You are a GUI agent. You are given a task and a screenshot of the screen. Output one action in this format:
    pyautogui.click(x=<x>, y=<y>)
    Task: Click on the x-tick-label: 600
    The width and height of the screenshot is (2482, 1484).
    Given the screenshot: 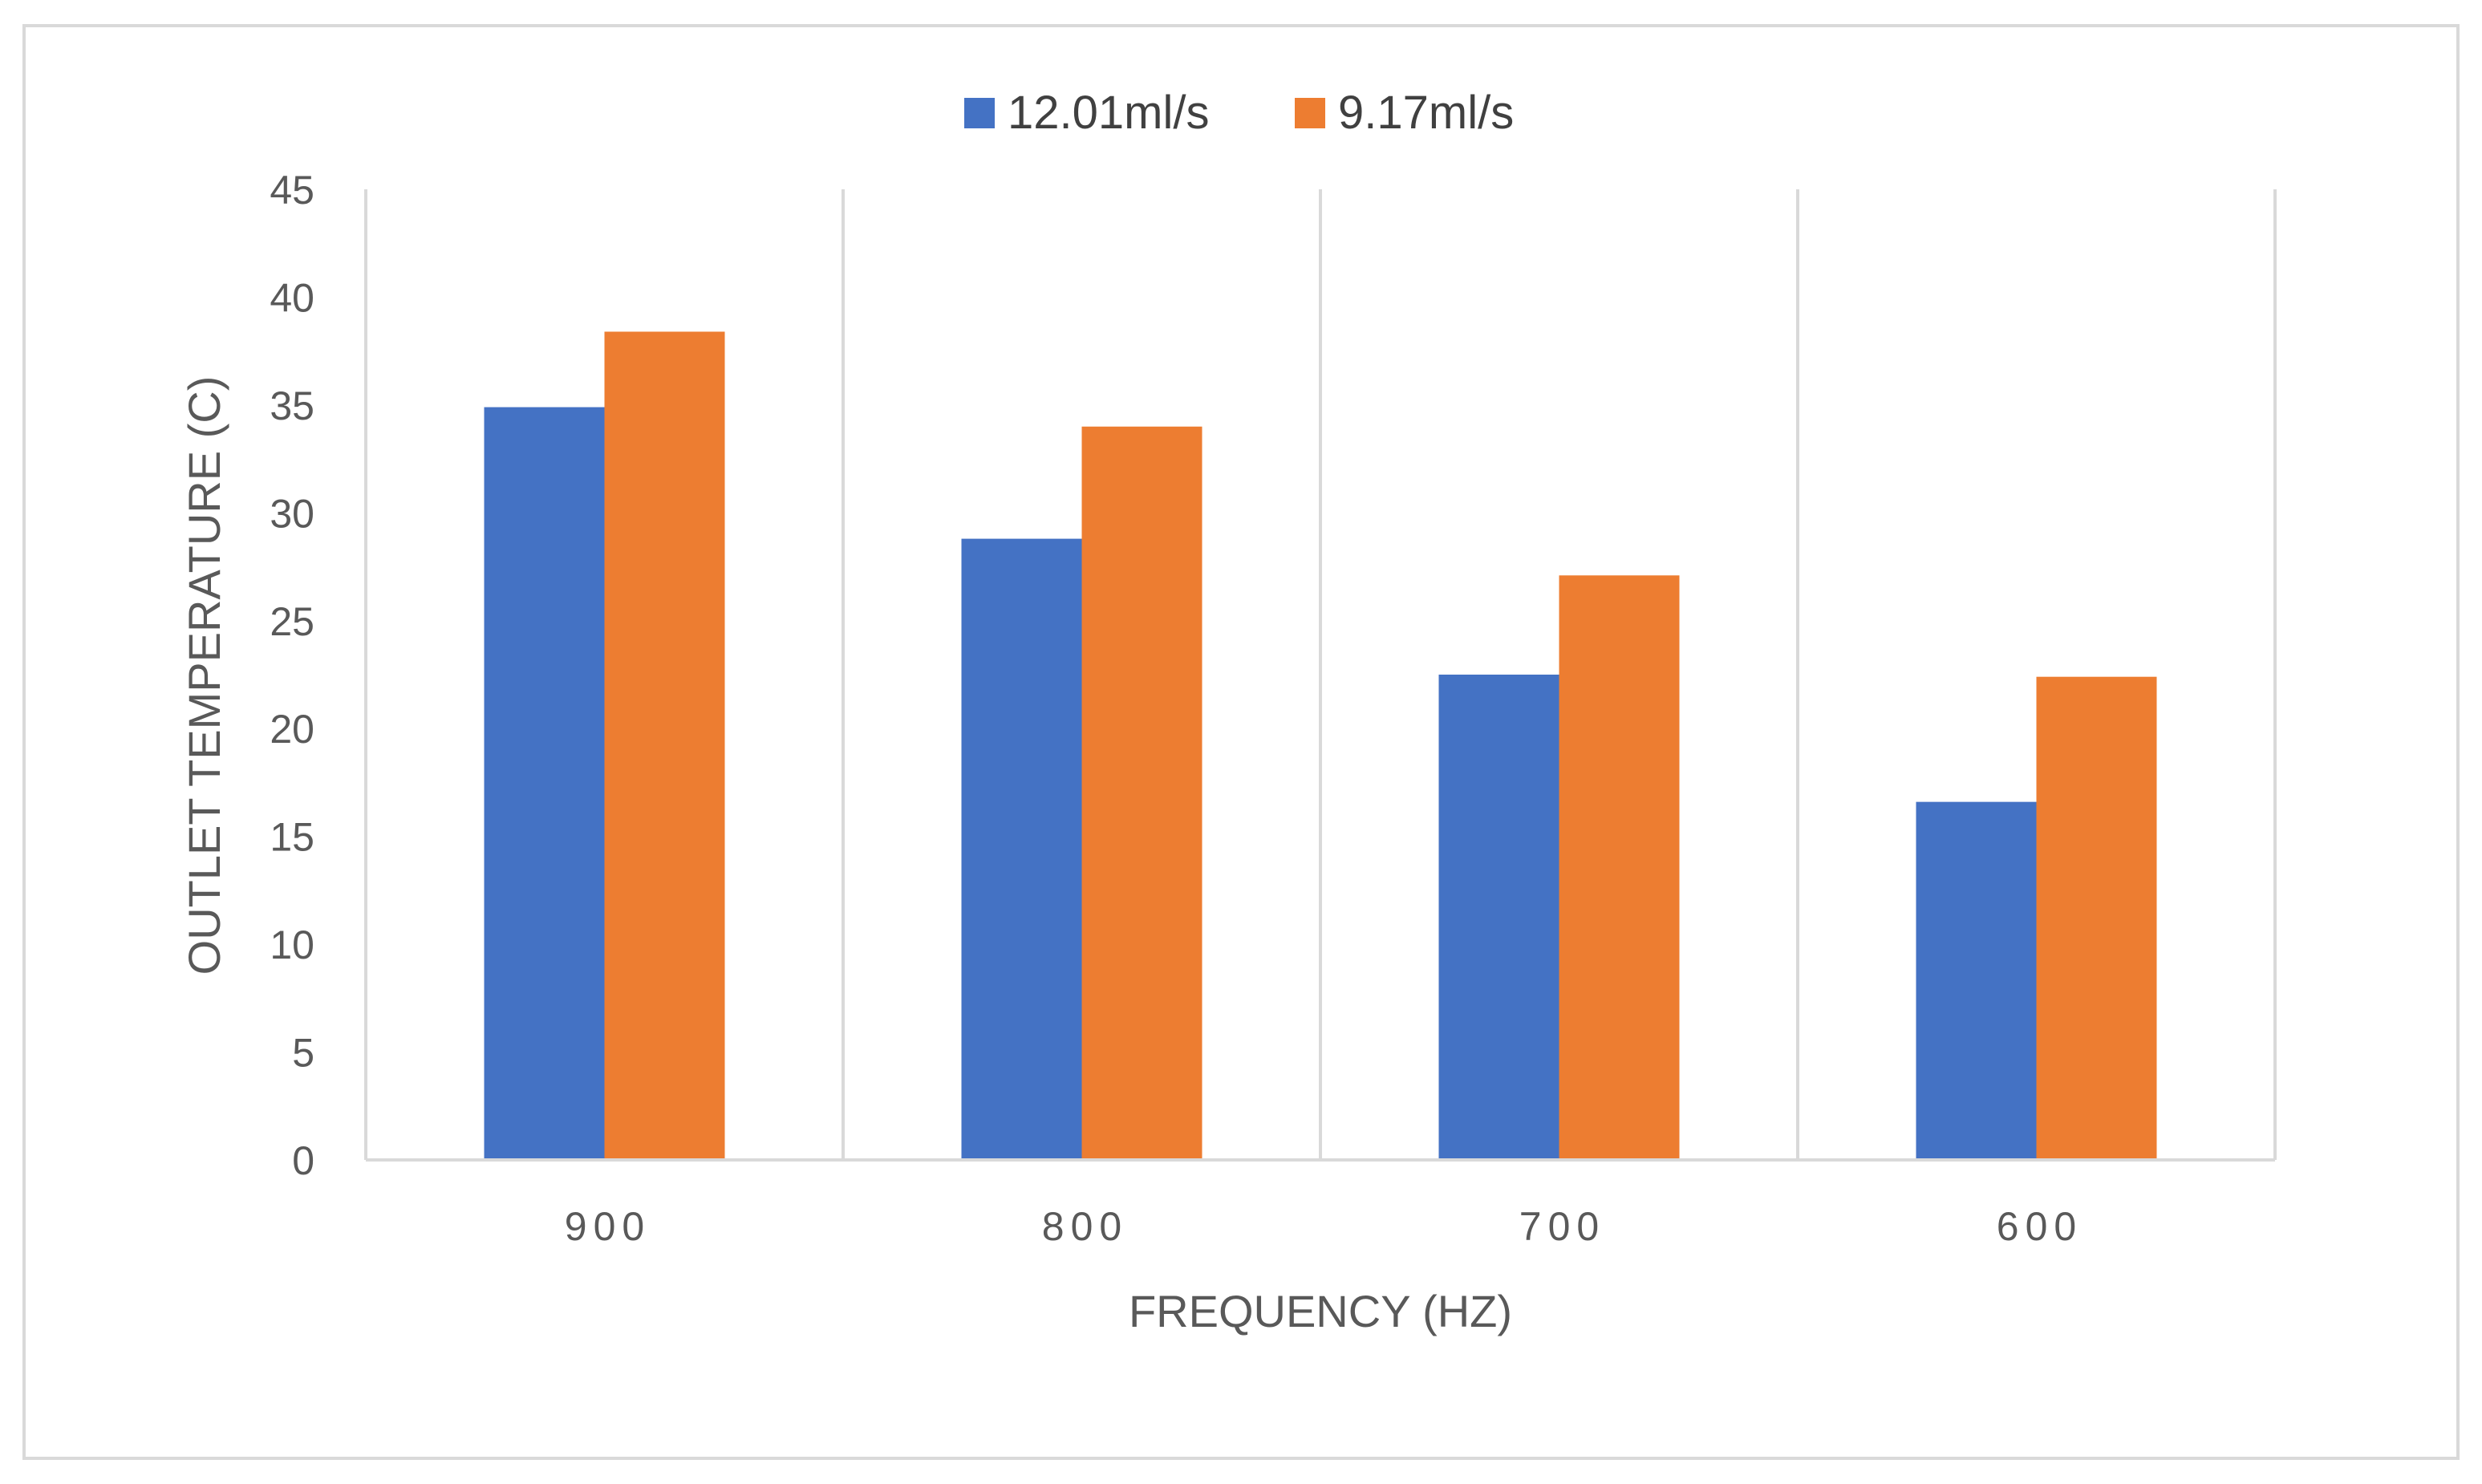 What is the action you would take?
    pyautogui.click(x=2040, y=1226)
    